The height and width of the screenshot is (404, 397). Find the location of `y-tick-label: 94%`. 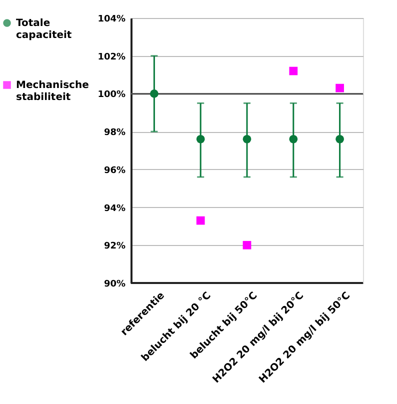

y-tick-label: 94% is located at coordinates (115, 209).